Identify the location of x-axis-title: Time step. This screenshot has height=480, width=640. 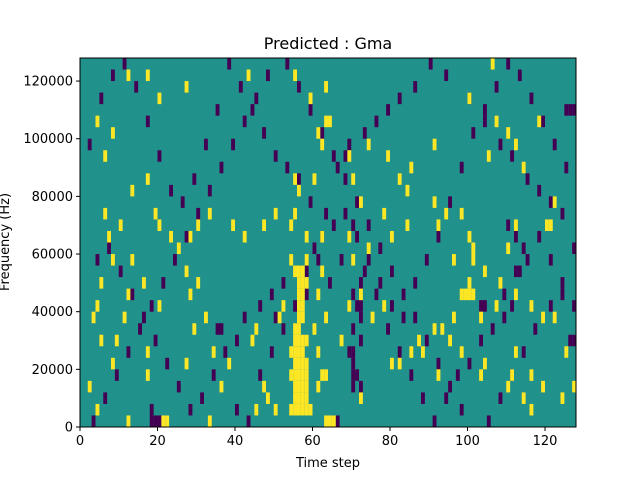
(327, 463).